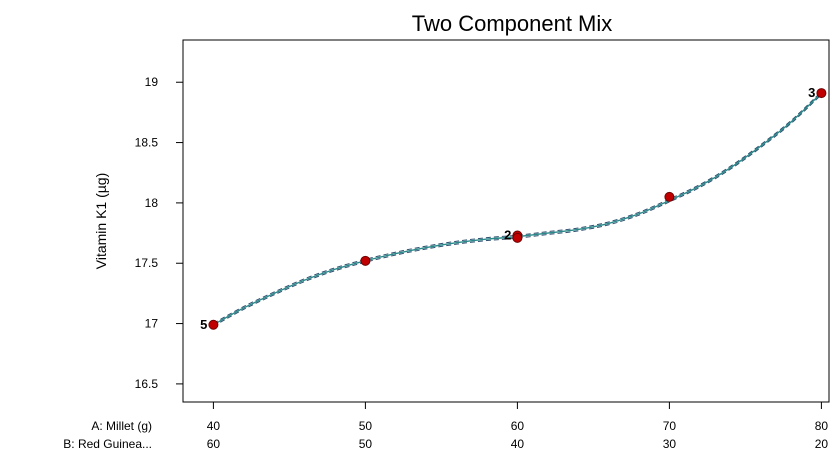 Image resolution: width=832 pixels, height=450 pixels. Describe the element at coordinates (366, 443) in the screenshot. I see `x-tick-label-b: 50` at that location.